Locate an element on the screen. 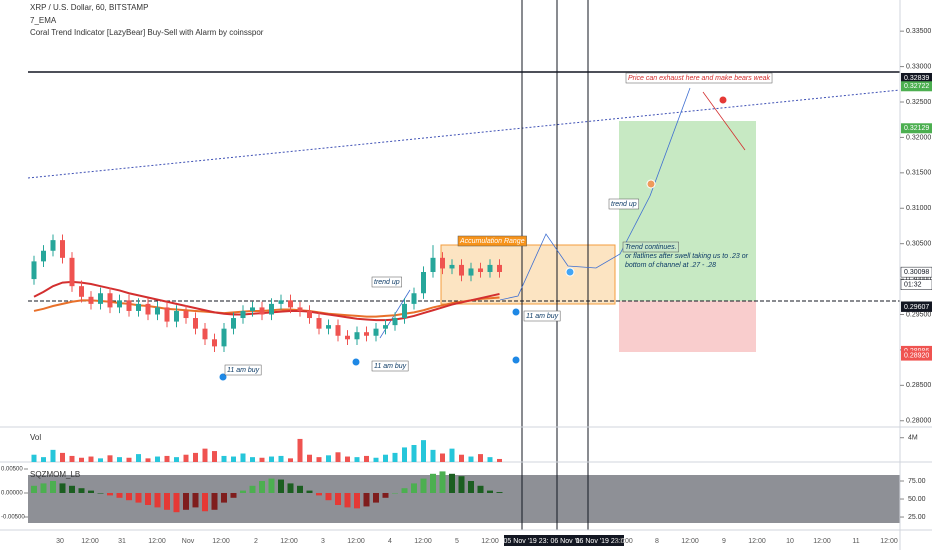  price-label: 0.32722 is located at coordinates (916, 86).